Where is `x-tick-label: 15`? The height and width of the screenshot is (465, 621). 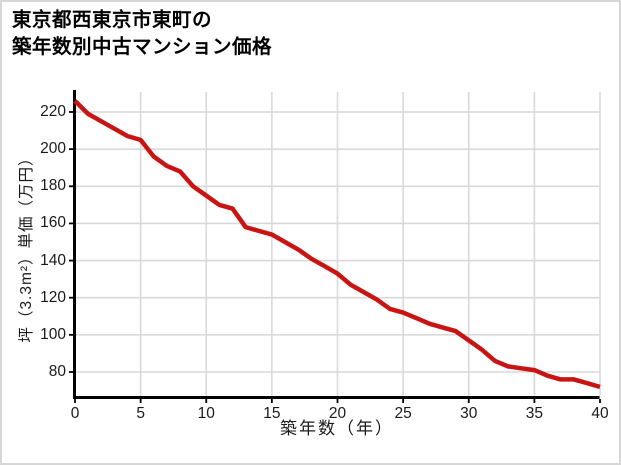
x-tick-label: 15 is located at coordinates (272, 413).